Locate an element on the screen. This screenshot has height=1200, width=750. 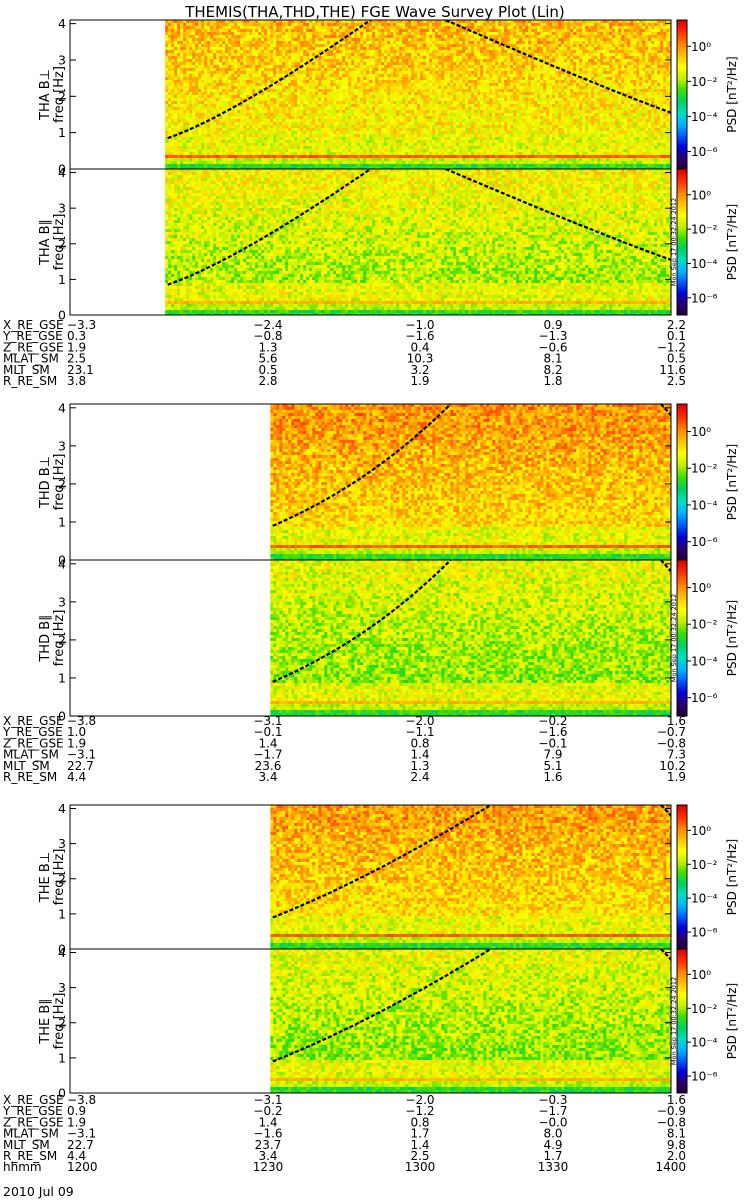
ephemeris-value: 1.8 is located at coordinates (552, 381).